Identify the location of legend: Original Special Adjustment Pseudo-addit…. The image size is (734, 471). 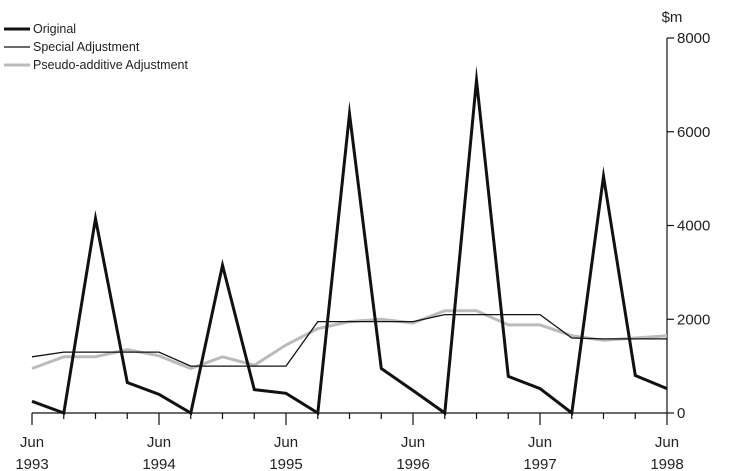
(96, 47).